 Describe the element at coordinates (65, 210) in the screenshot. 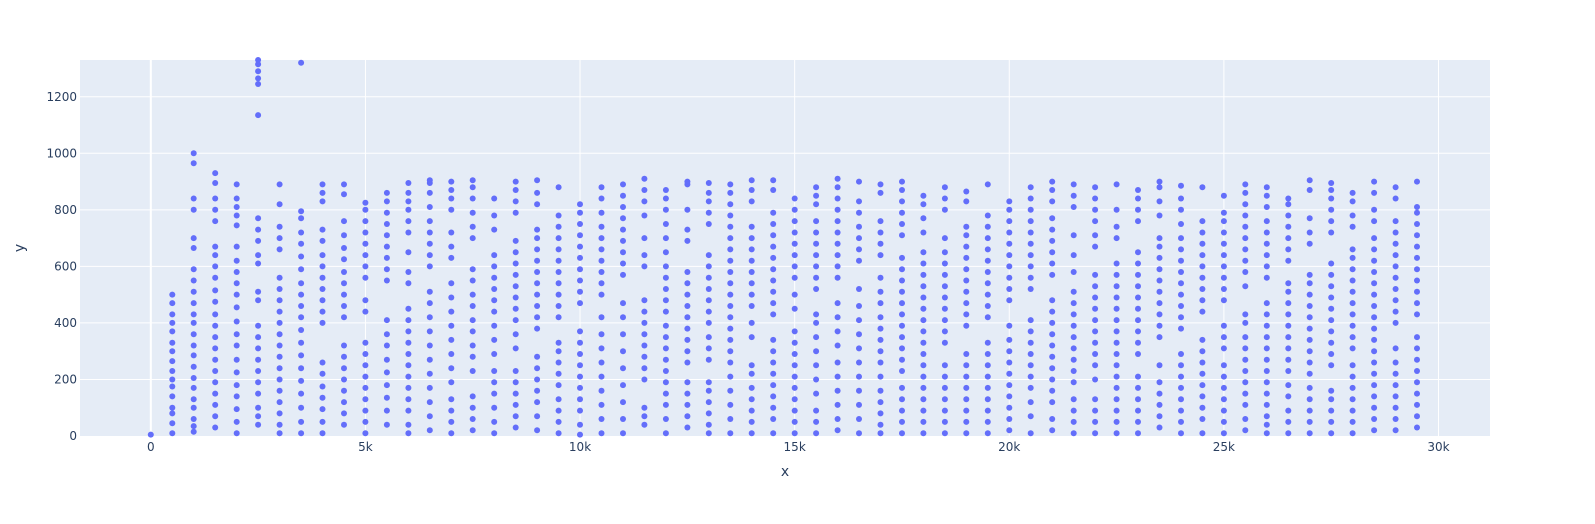

I see `y-tick-label: 800` at that location.